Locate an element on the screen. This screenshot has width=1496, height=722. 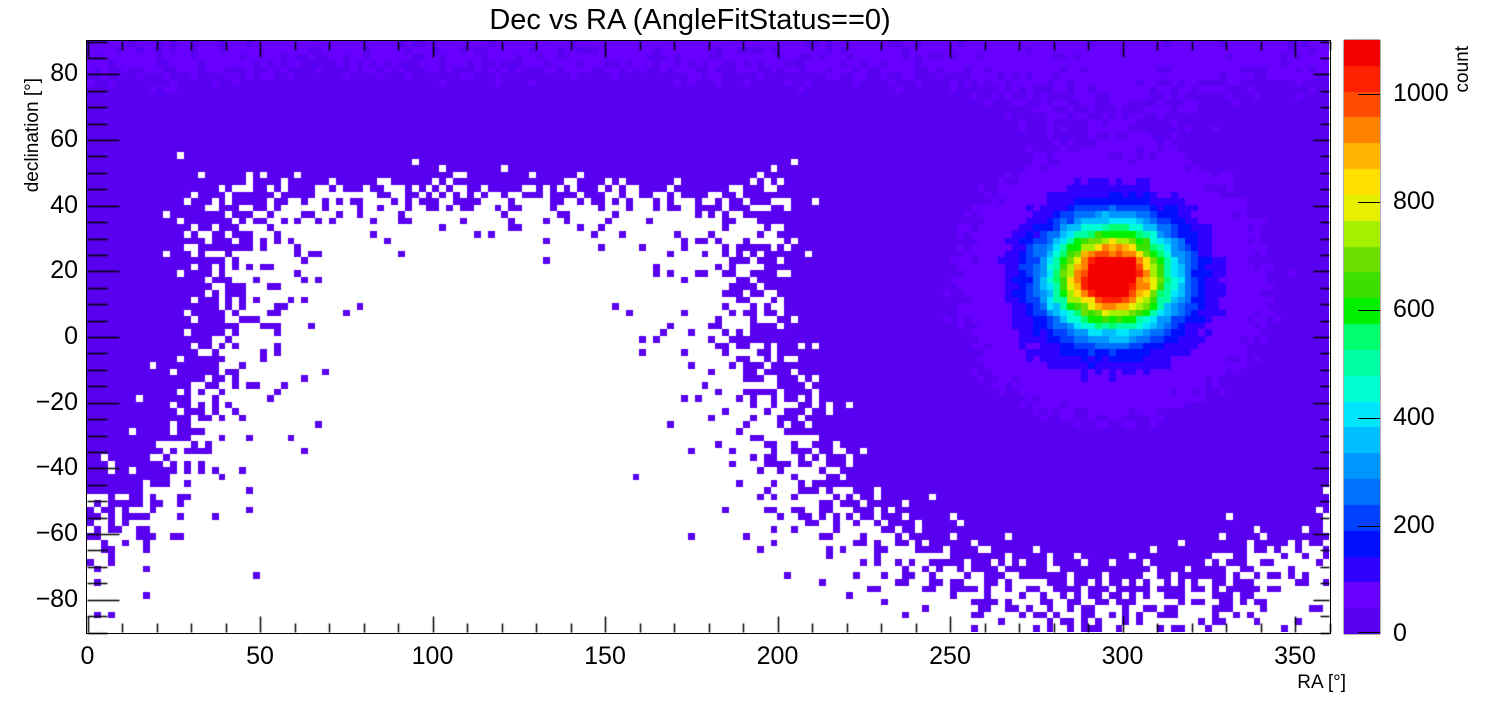
y-axis-tick-label: −40 is located at coordinates (56, 467).